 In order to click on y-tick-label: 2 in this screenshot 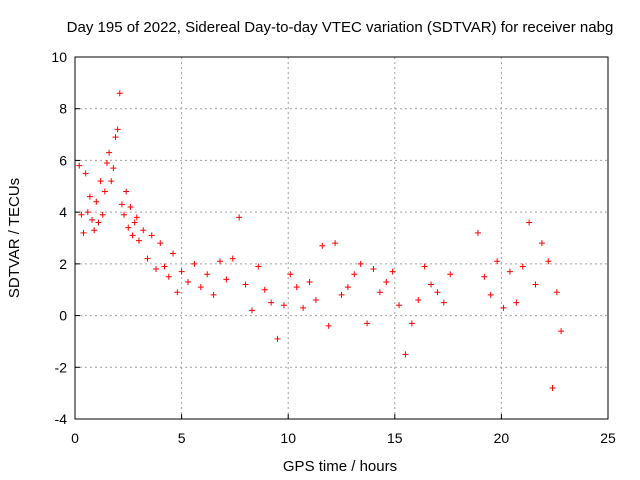, I will do `click(63, 264)`.